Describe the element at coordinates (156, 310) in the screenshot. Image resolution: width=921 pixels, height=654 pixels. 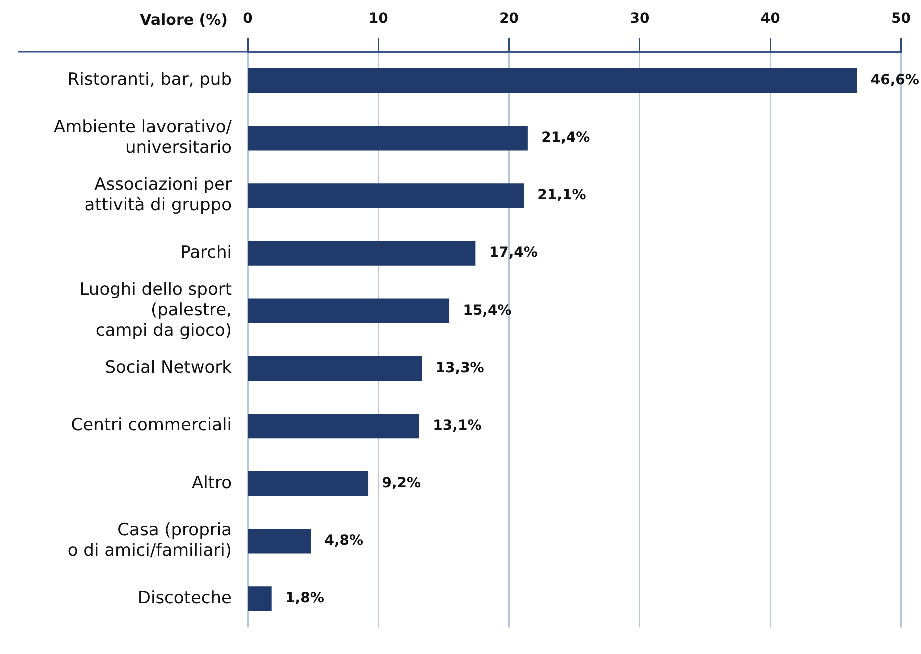
I see `y-tick-label: Luoghi dello sport (palestre, campi da gioco)` at that location.